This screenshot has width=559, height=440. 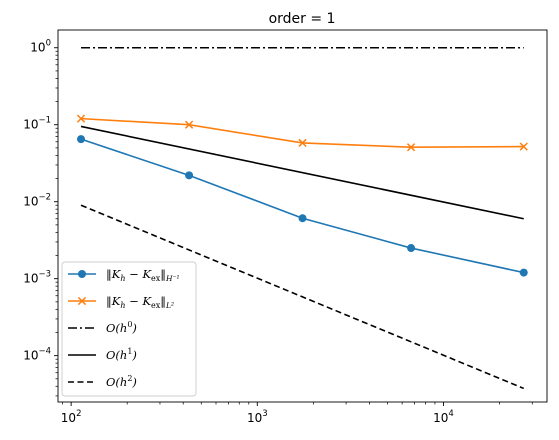 I want to click on legend-superscript: 0, so click(x=129, y=324).